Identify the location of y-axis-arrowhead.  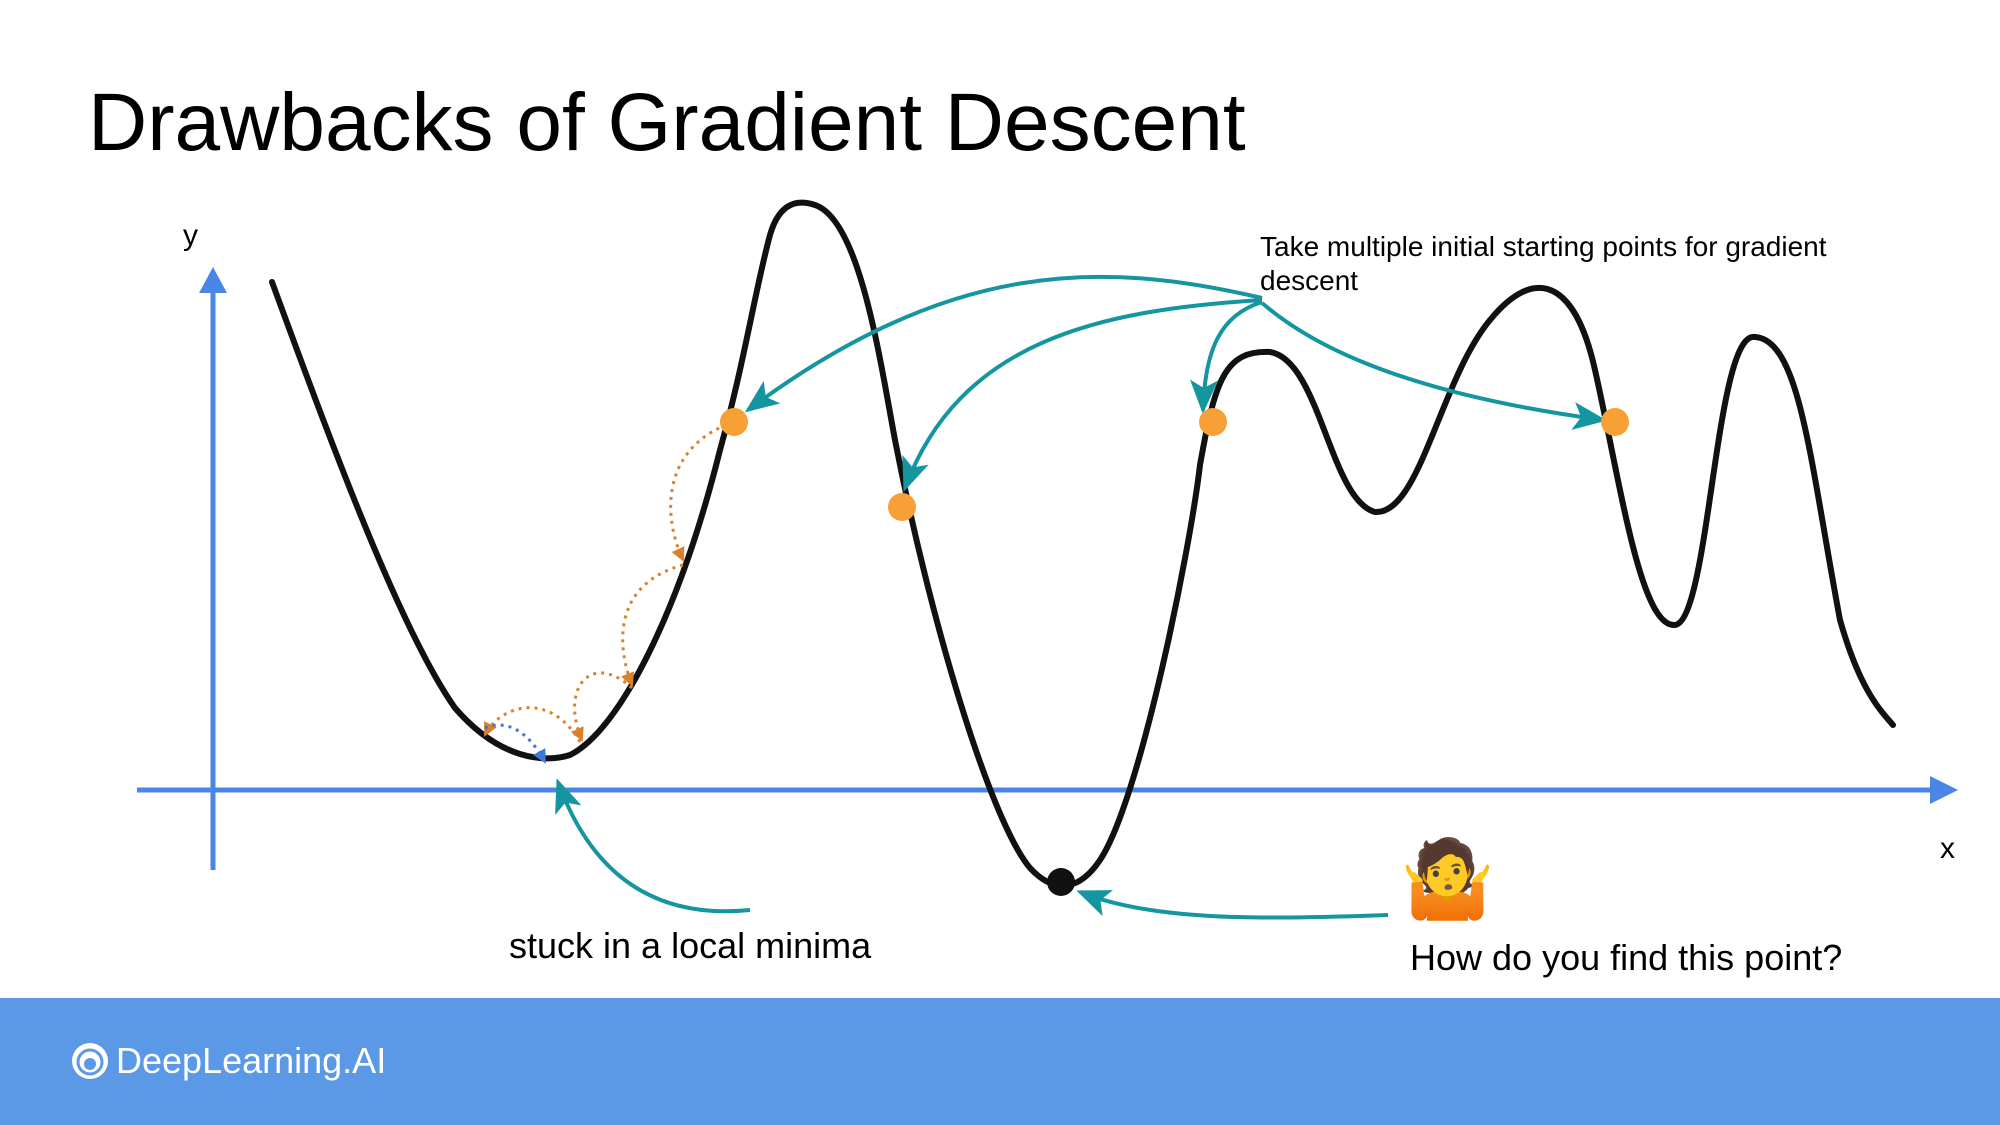
(213, 280).